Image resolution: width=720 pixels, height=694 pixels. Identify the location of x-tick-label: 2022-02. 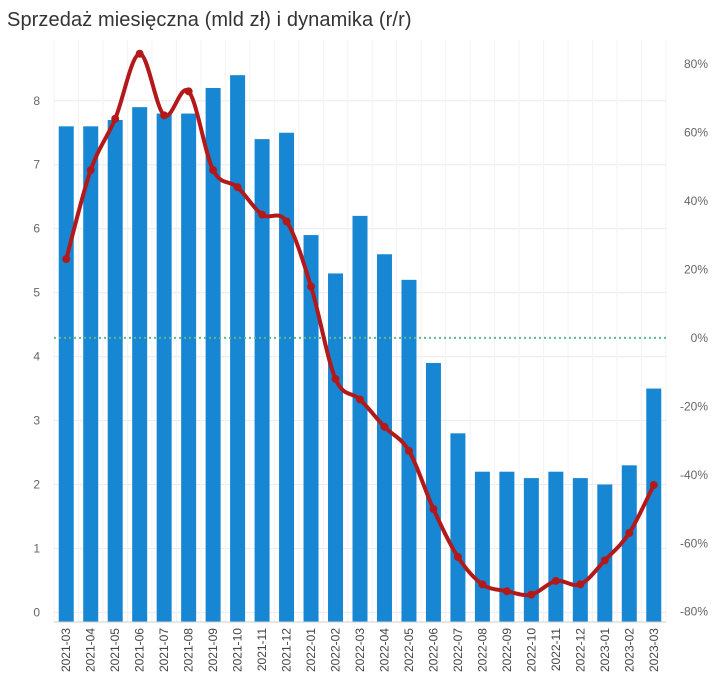
(336, 650).